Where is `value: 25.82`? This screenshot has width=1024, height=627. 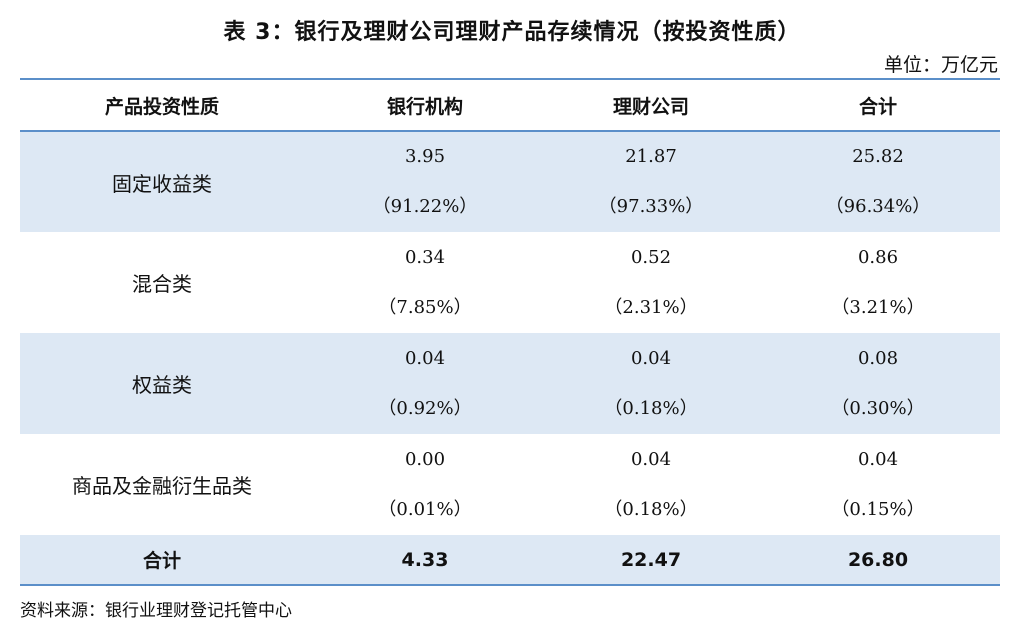
value: 25.82 is located at coordinates (878, 156).